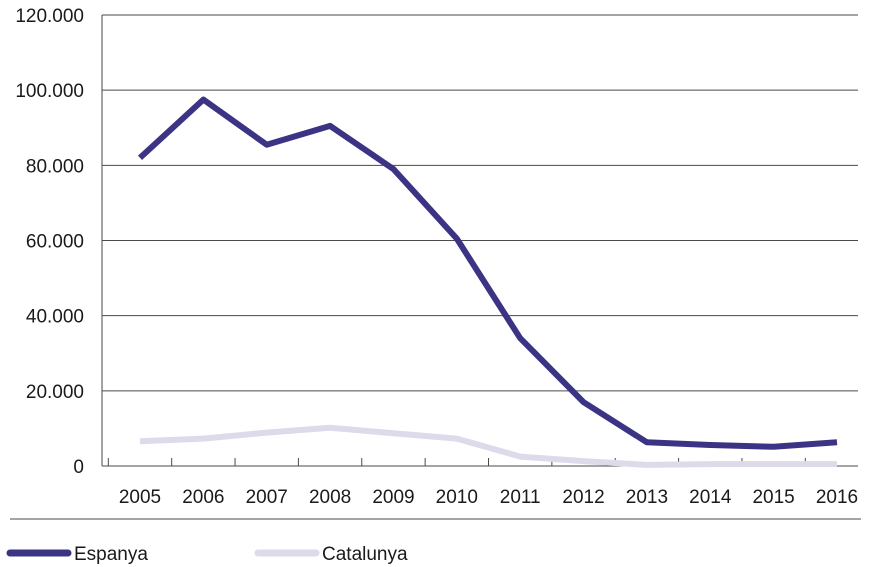  Describe the element at coordinates (49, 16) in the screenshot. I see `y-tick-label: 120.000` at that location.